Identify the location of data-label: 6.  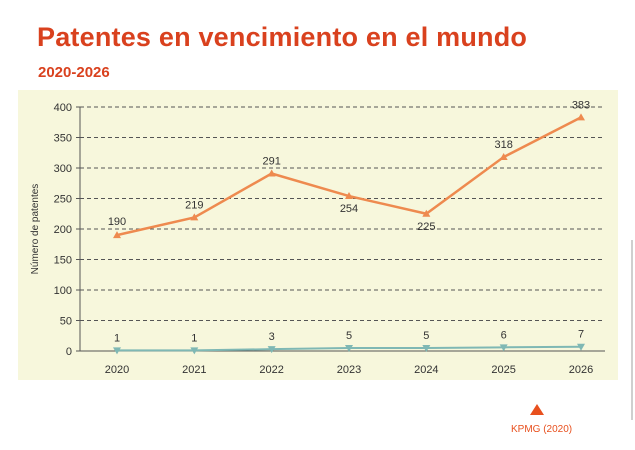
(504, 335).